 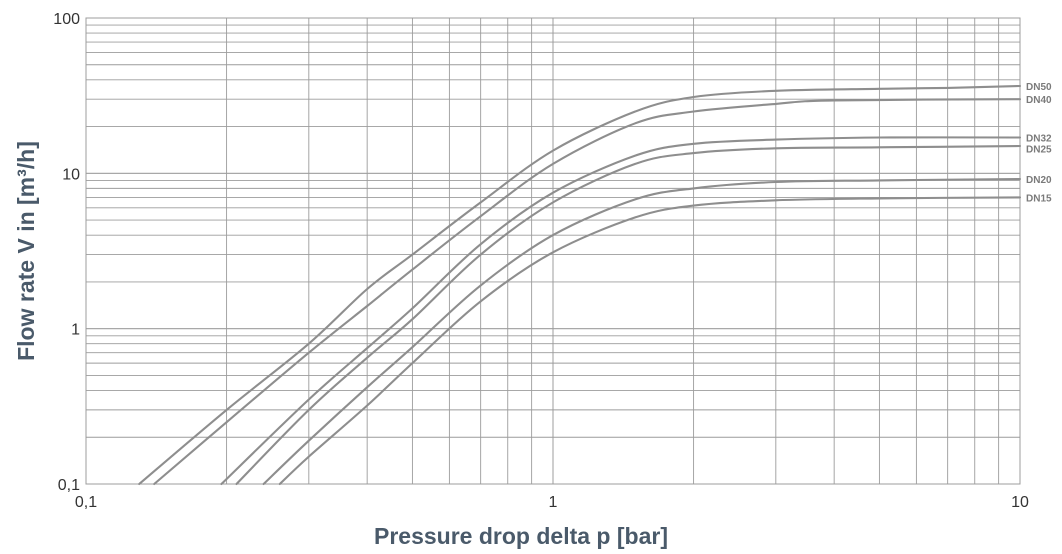 I want to click on y-tick-label: 1, so click(x=75, y=330).